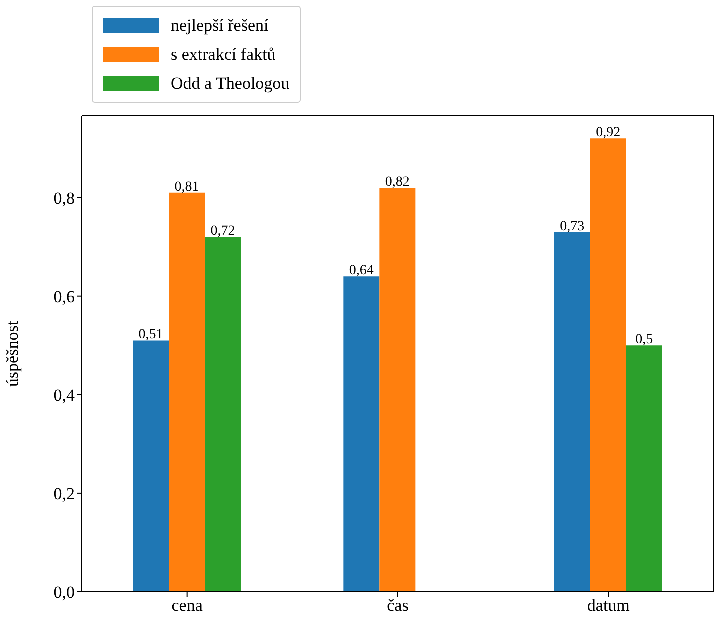 This screenshot has height=628, width=715. Describe the element at coordinates (64, 592) in the screenshot. I see `y-tick-label: 0,0` at that location.